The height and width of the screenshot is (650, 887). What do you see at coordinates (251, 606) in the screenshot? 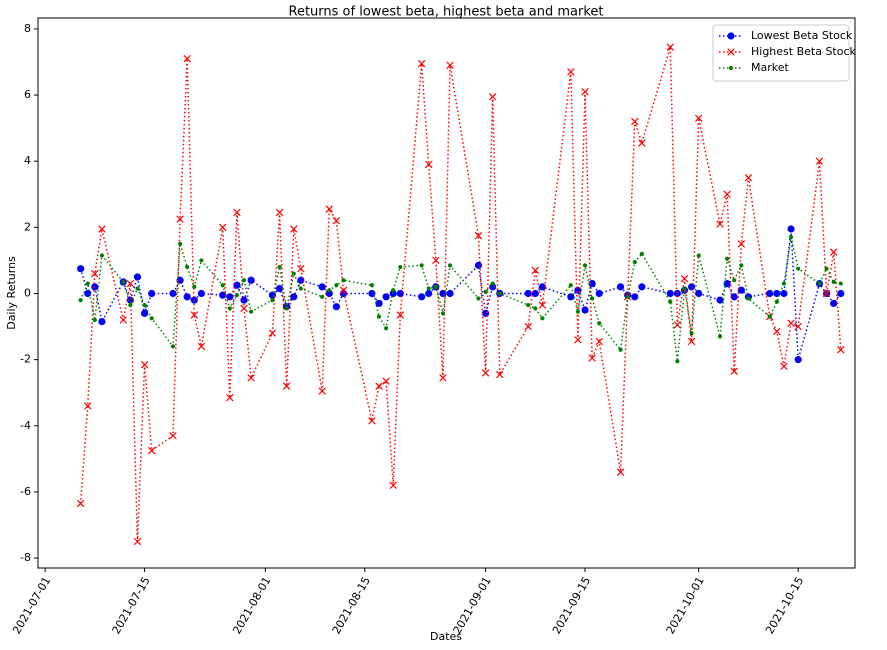
I see `x-tick-label: 2021-08-01` at bounding box center [251, 606].